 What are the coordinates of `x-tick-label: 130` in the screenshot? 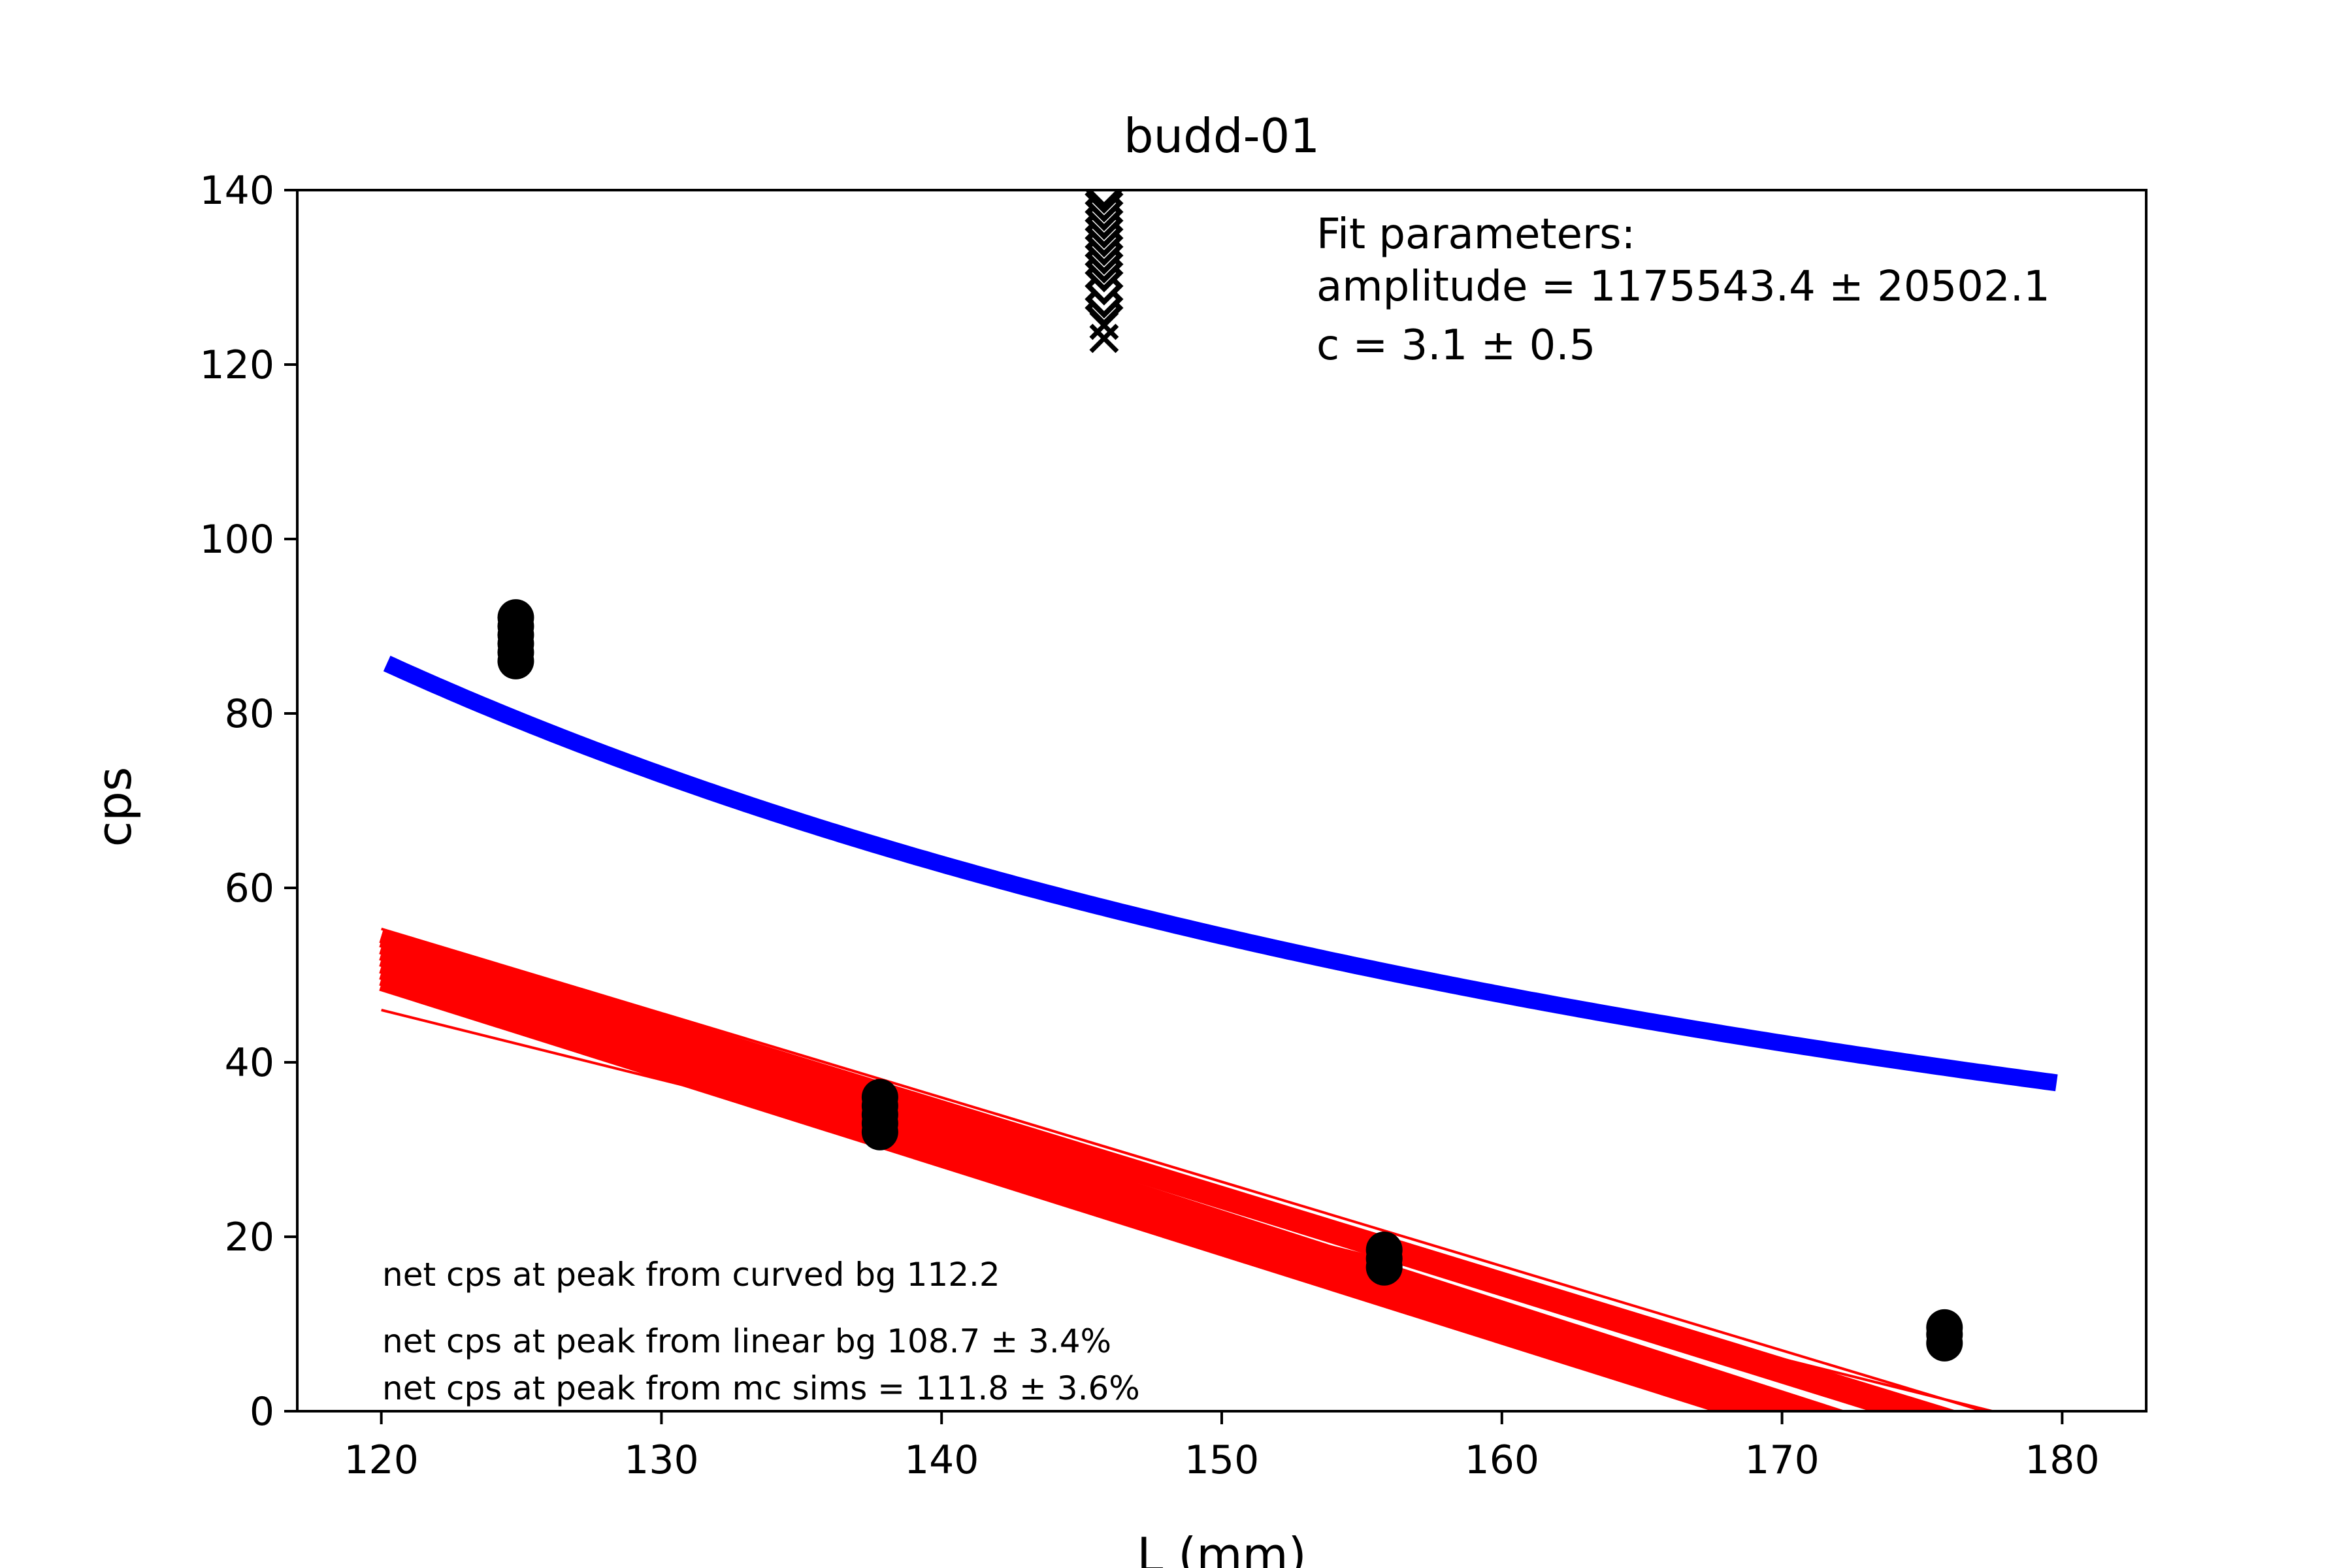 It's located at (661, 1460).